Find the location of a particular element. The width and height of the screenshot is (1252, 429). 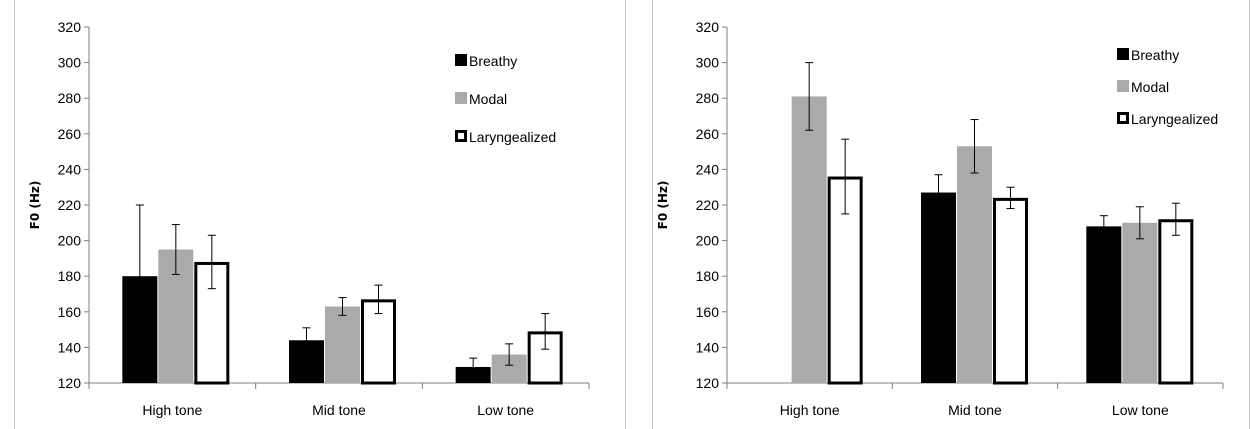

bar-modal-high-tone is located at coordinates (809, 240).